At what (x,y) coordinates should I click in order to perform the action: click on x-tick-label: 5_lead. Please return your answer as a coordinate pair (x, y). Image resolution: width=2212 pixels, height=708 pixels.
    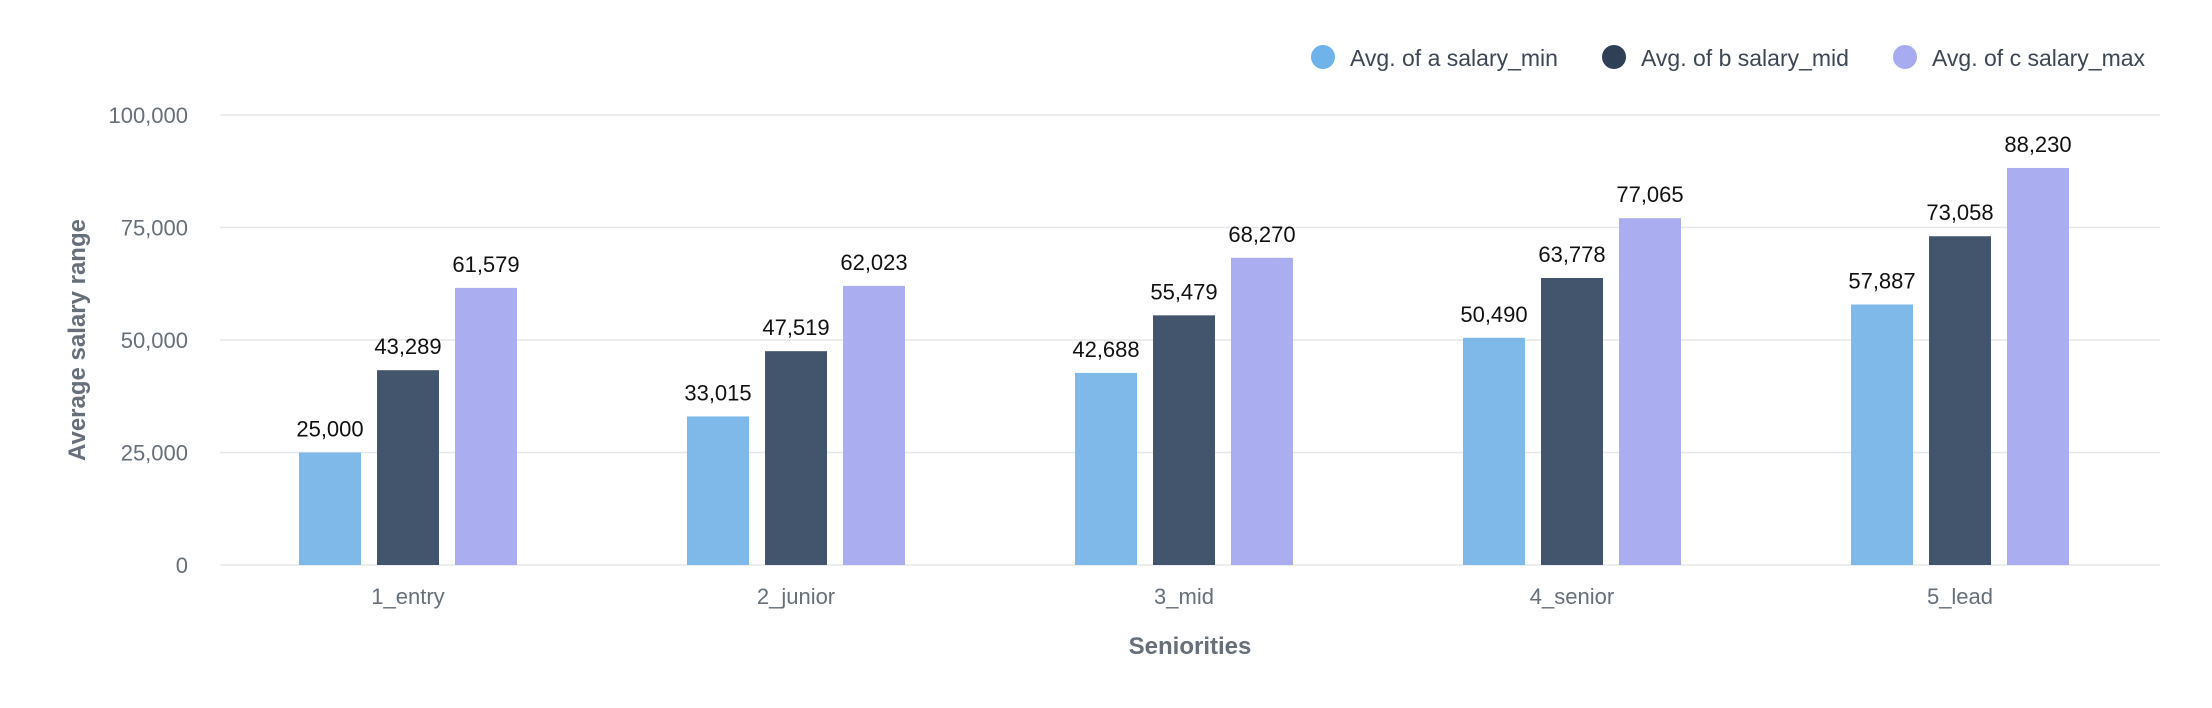
    Looking at the image, I should click on (1960, 596).